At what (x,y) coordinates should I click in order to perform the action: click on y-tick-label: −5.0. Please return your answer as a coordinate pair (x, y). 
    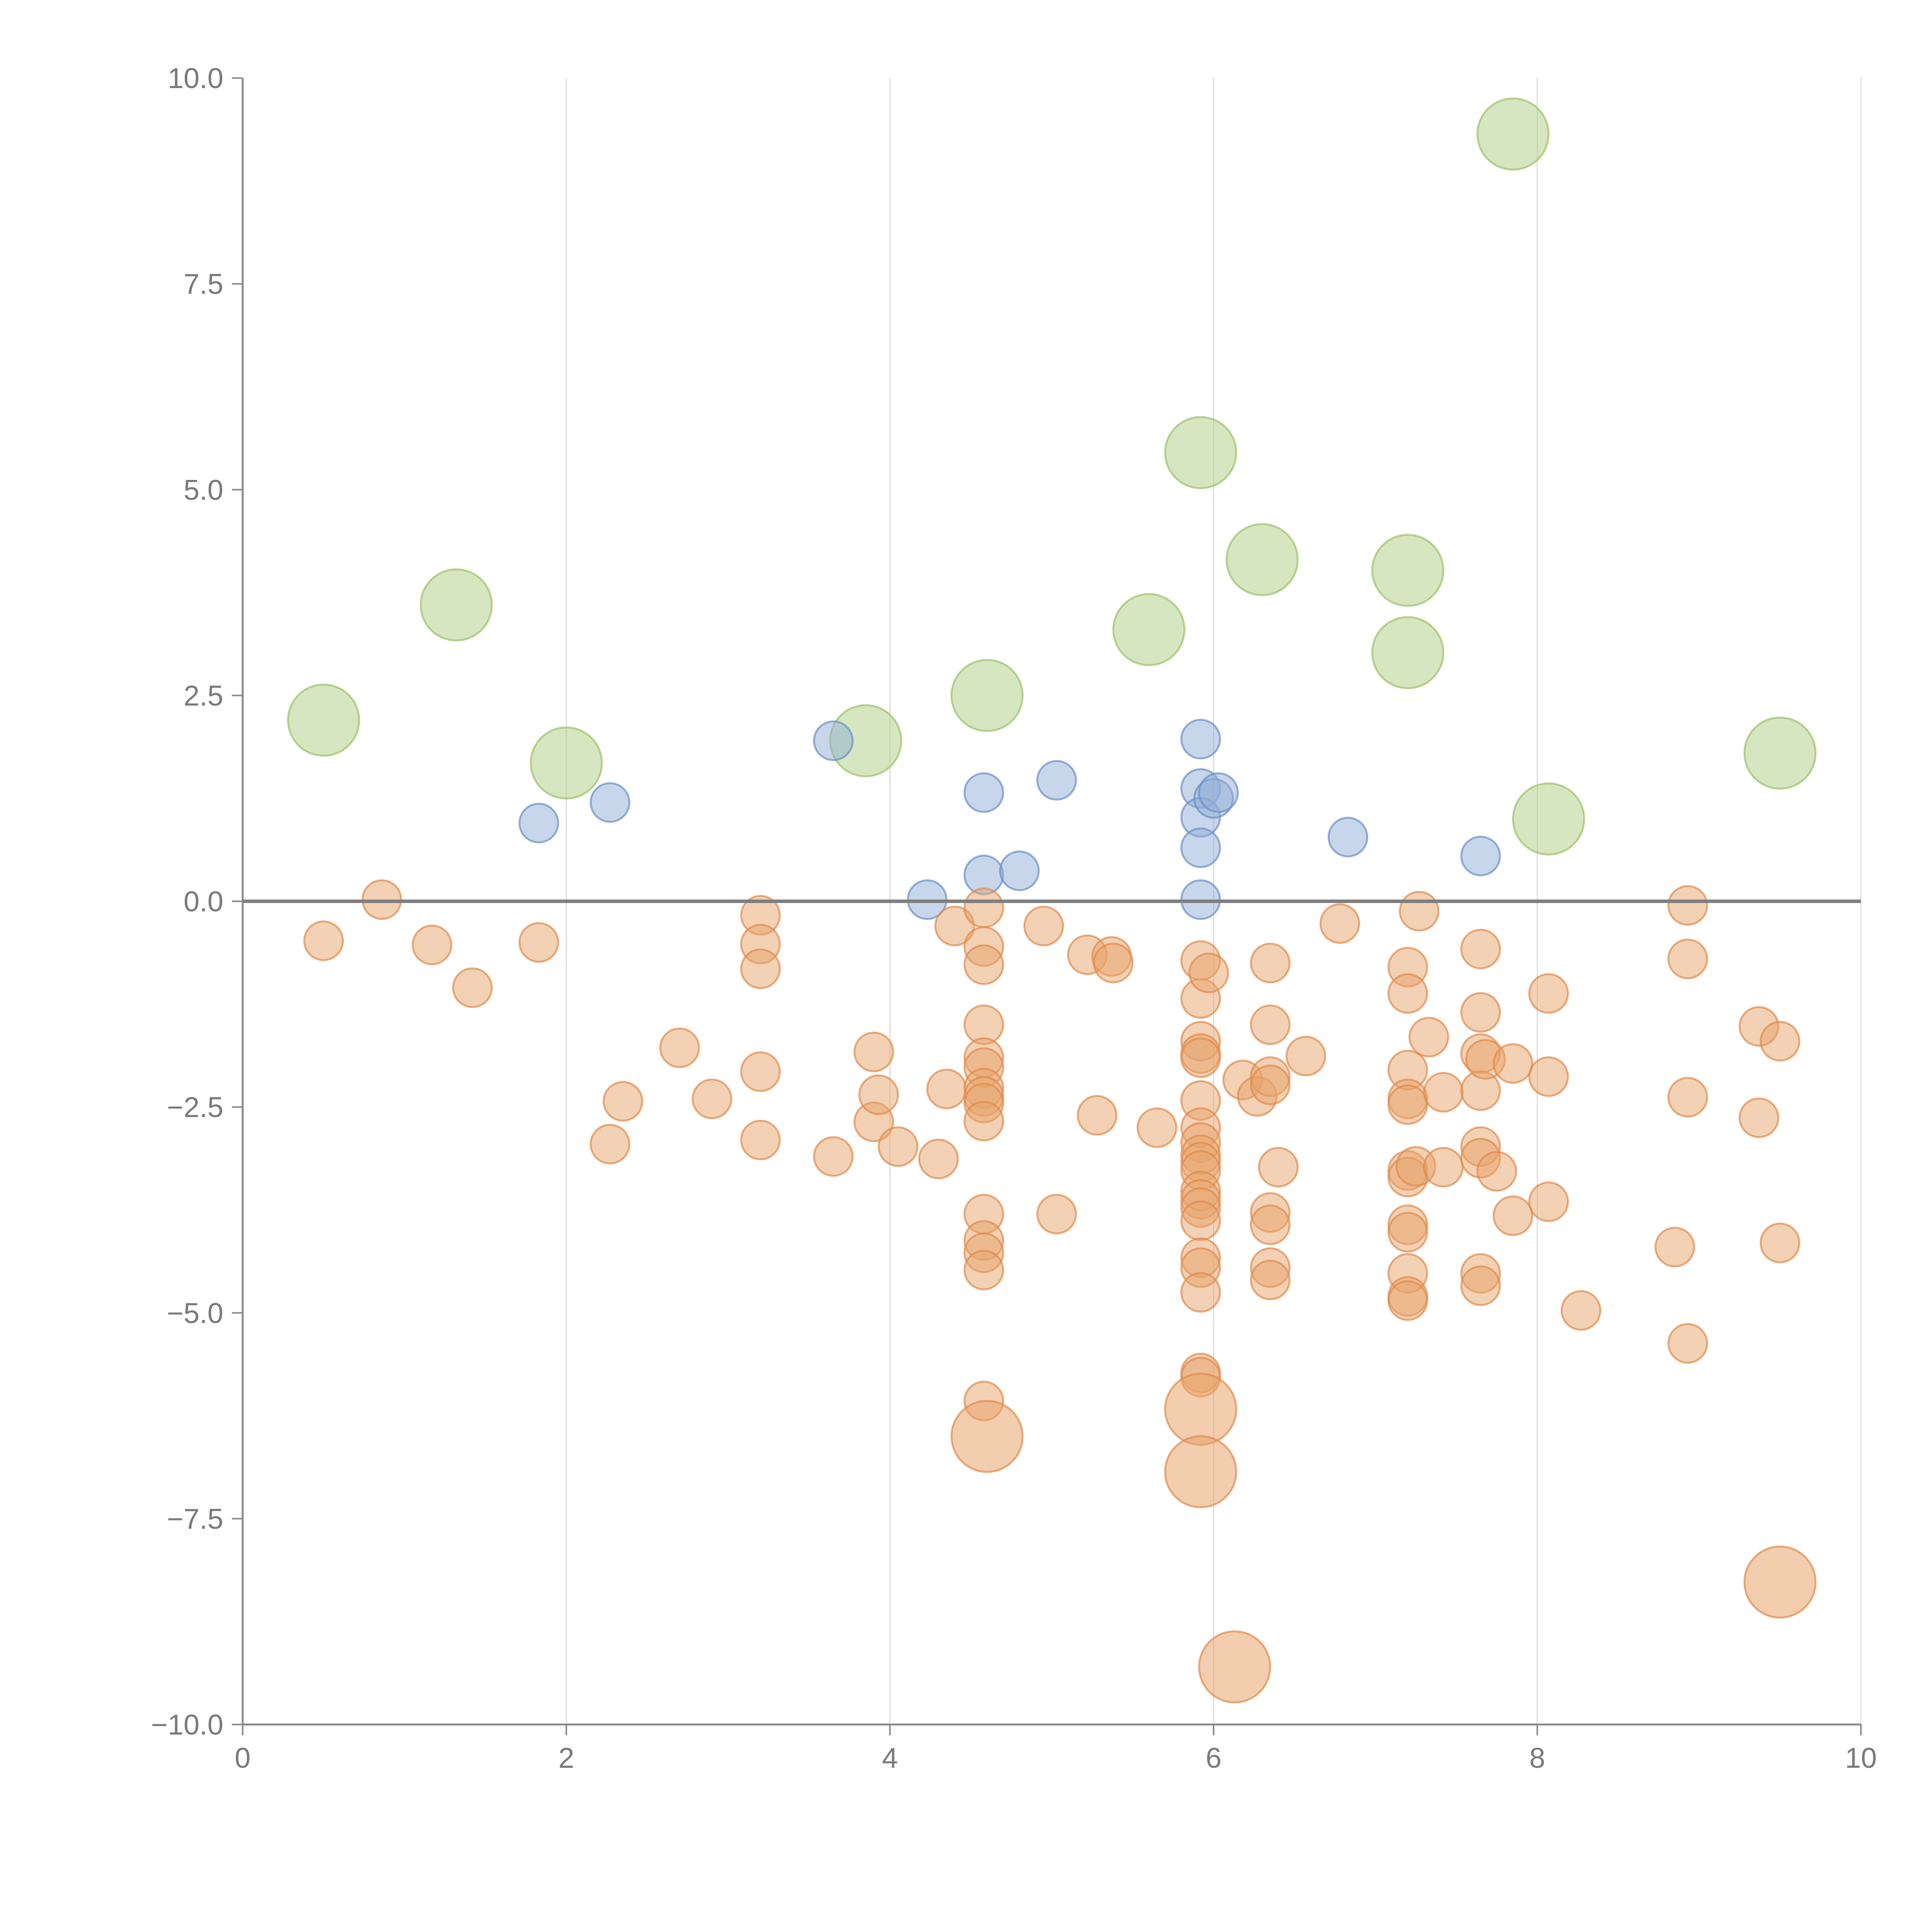
    Looking at the image, I should click on (195, 1313).